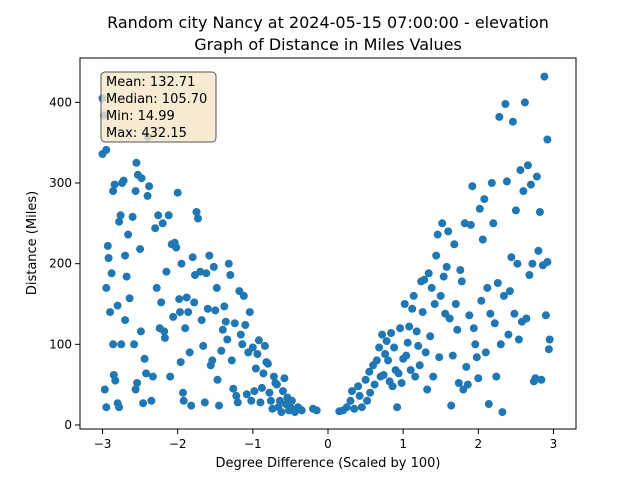  Describe the element at coordinates (150, 82) in the screenshot. I see `stats-mean: Mean: 132.71` at that location.